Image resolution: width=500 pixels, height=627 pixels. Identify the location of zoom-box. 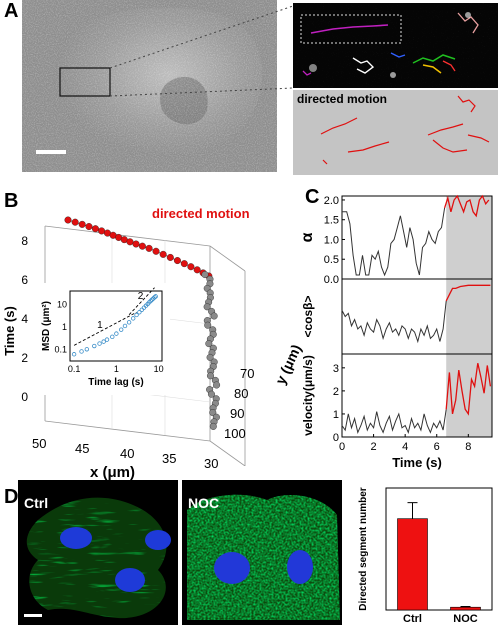
(85, 82).